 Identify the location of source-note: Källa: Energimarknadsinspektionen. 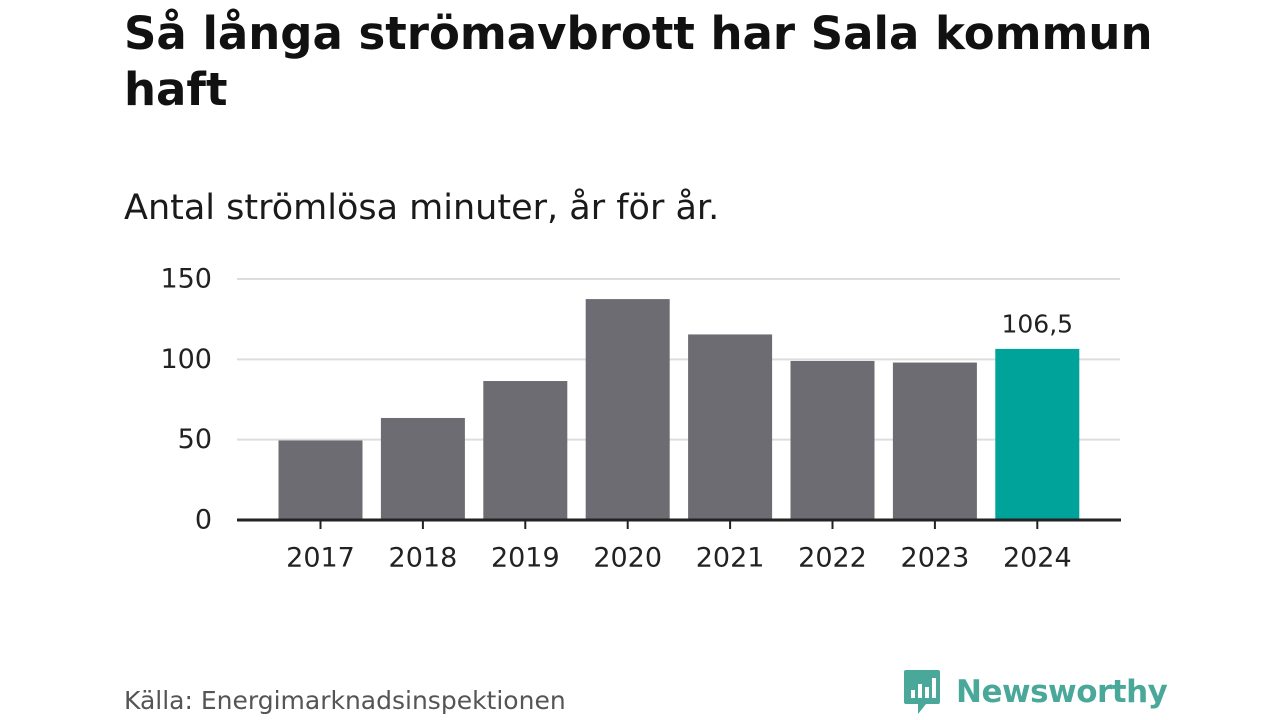
(345, 700).